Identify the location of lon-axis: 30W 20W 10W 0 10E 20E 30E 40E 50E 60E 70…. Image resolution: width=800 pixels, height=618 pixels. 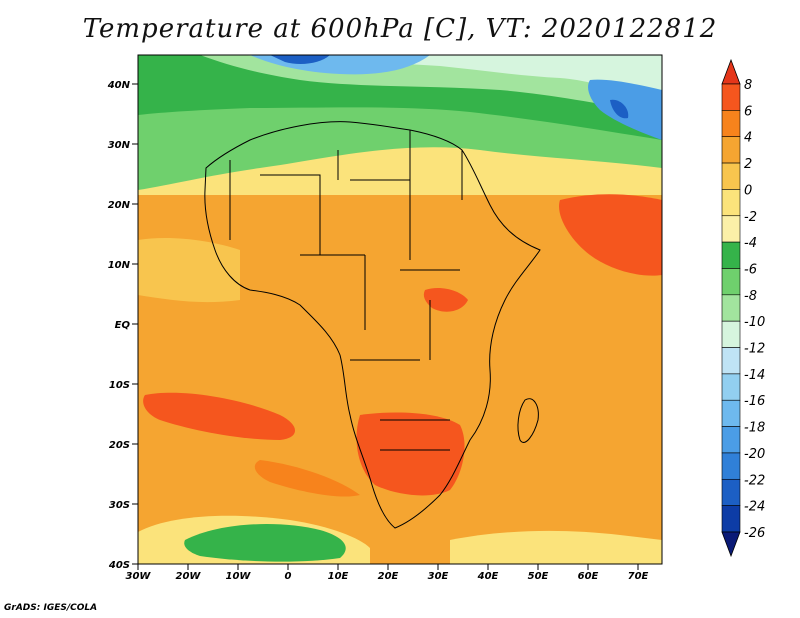
(387, 573).